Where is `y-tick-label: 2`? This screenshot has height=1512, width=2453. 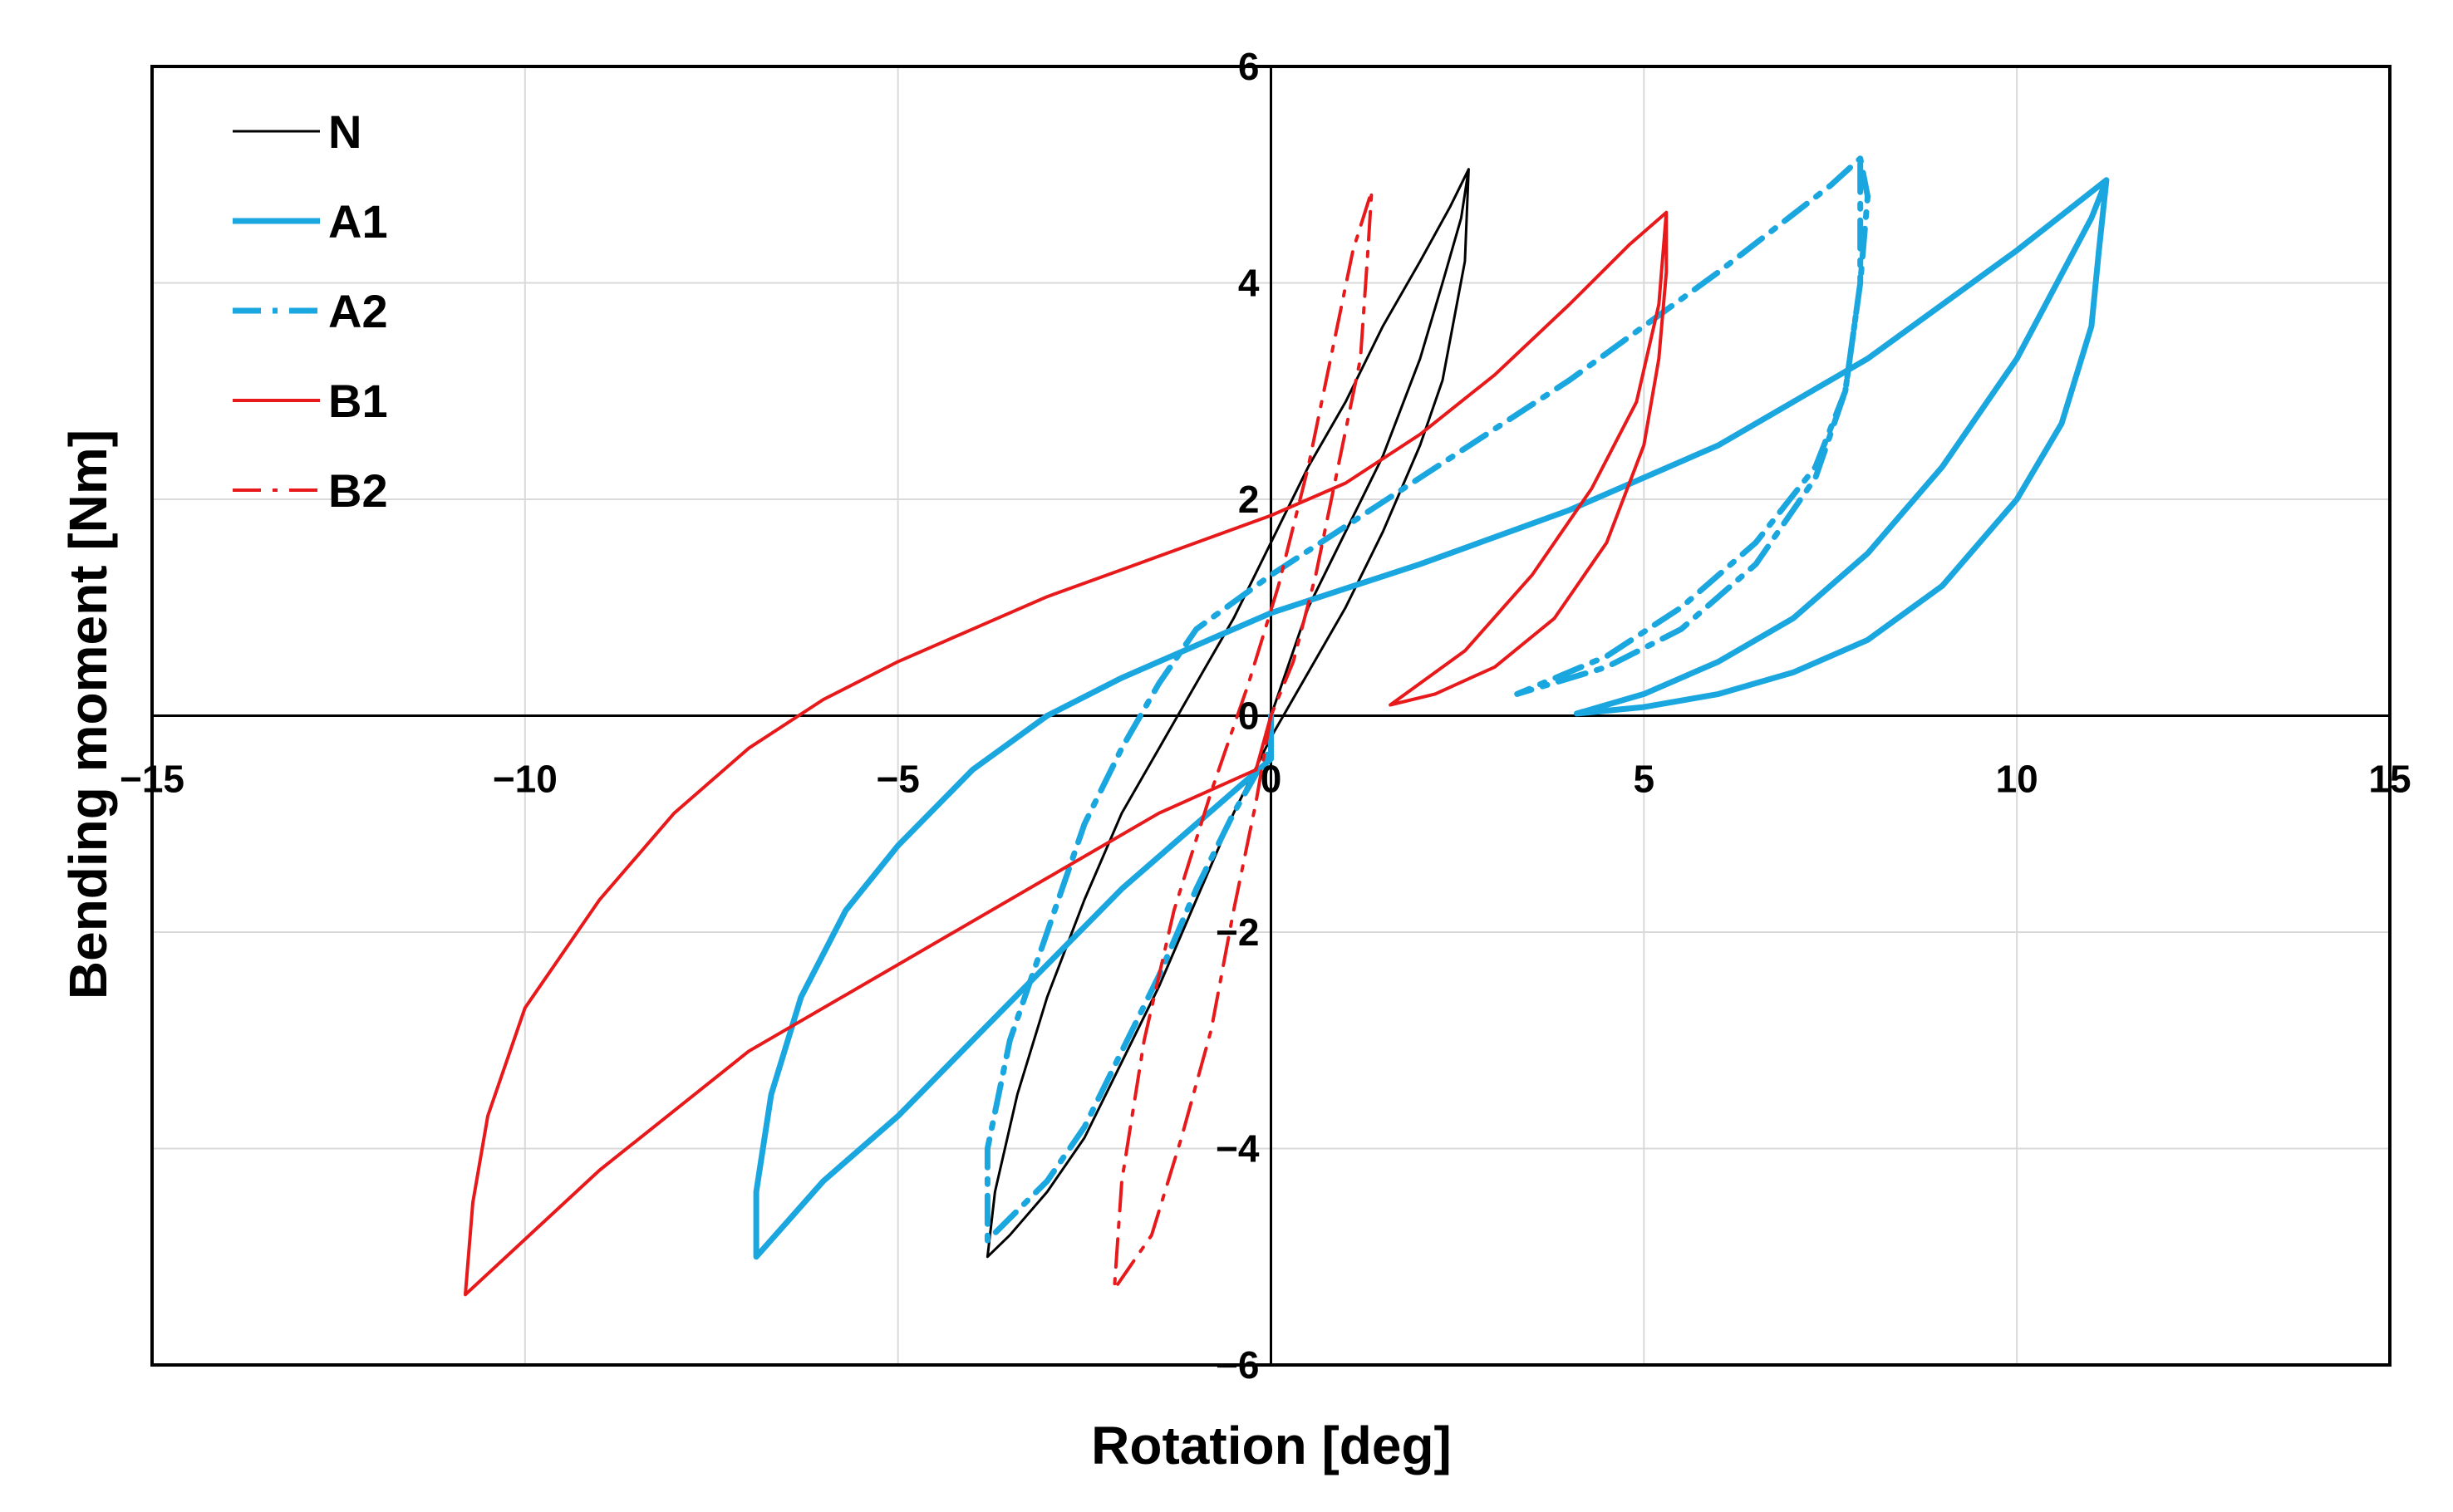
y-tick-label: 2 is located at coordinates (1249, 499).